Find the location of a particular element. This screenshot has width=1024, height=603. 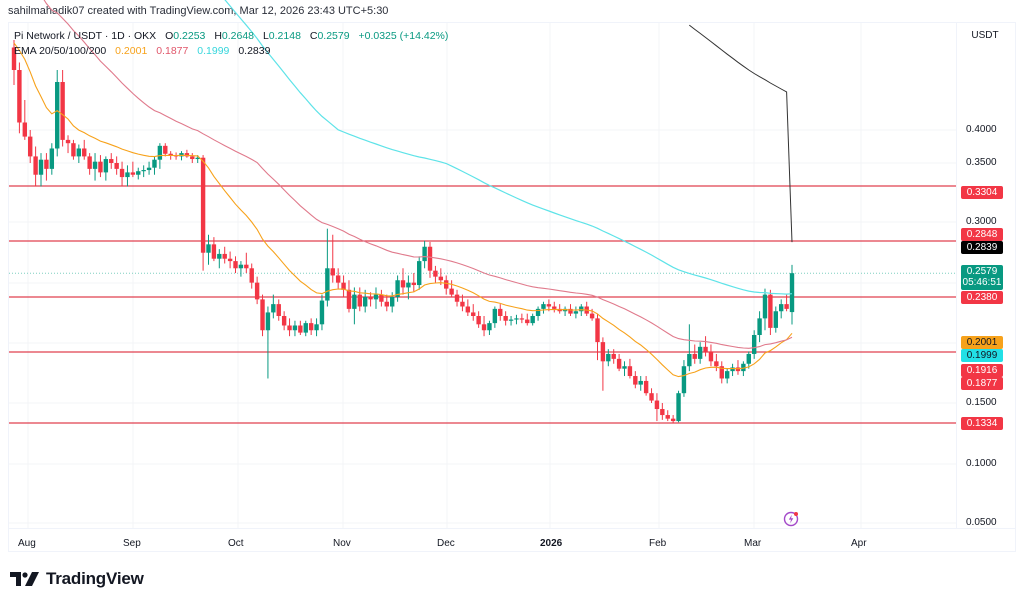

price-axis-label: 0.1500 is located at coordinates (981, 402).